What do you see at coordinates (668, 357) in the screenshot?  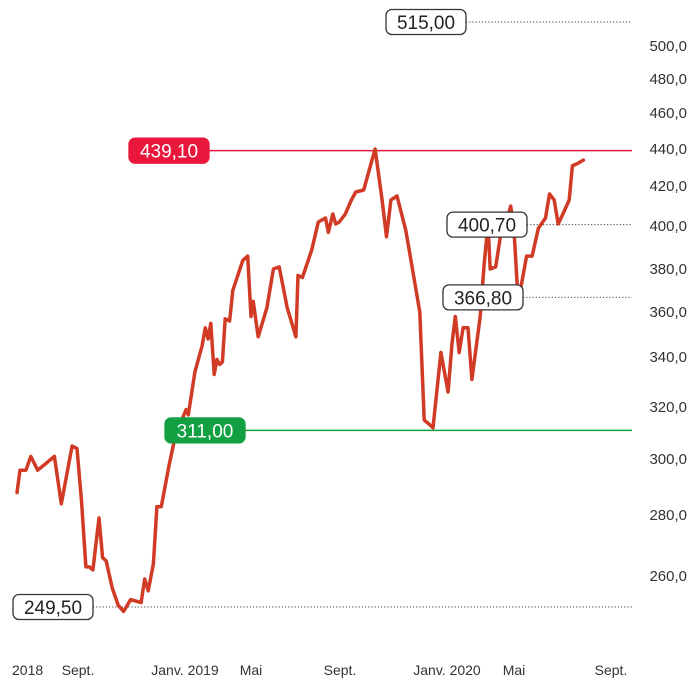 I see `y-tick-label: 340,0` at bounding box center [668, 357].